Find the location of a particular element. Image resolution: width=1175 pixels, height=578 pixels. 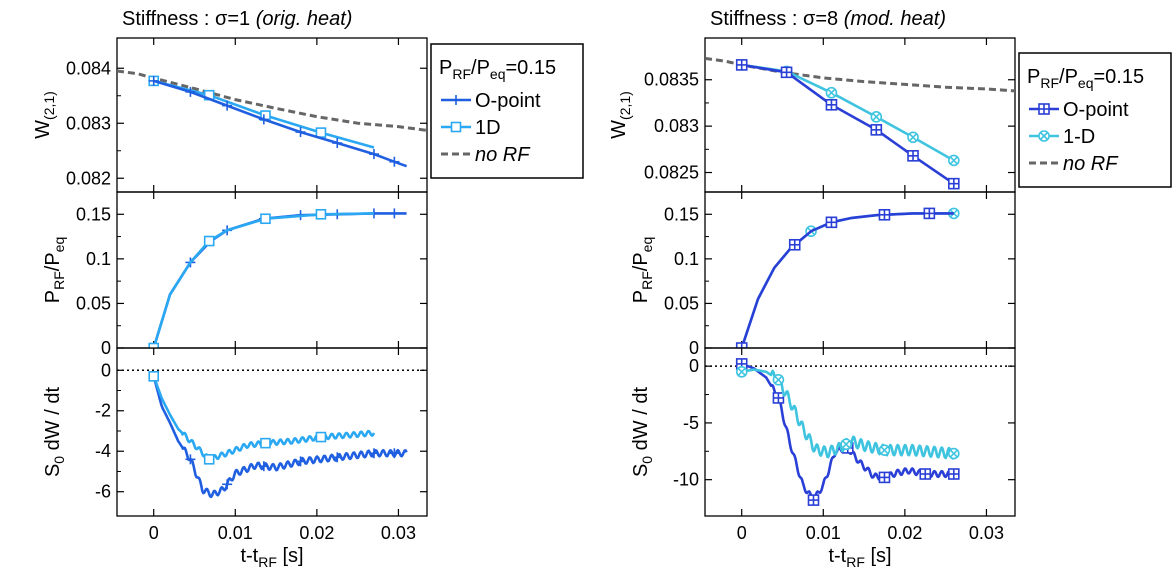

series-line-1-d is located at coordinates (847, 280).